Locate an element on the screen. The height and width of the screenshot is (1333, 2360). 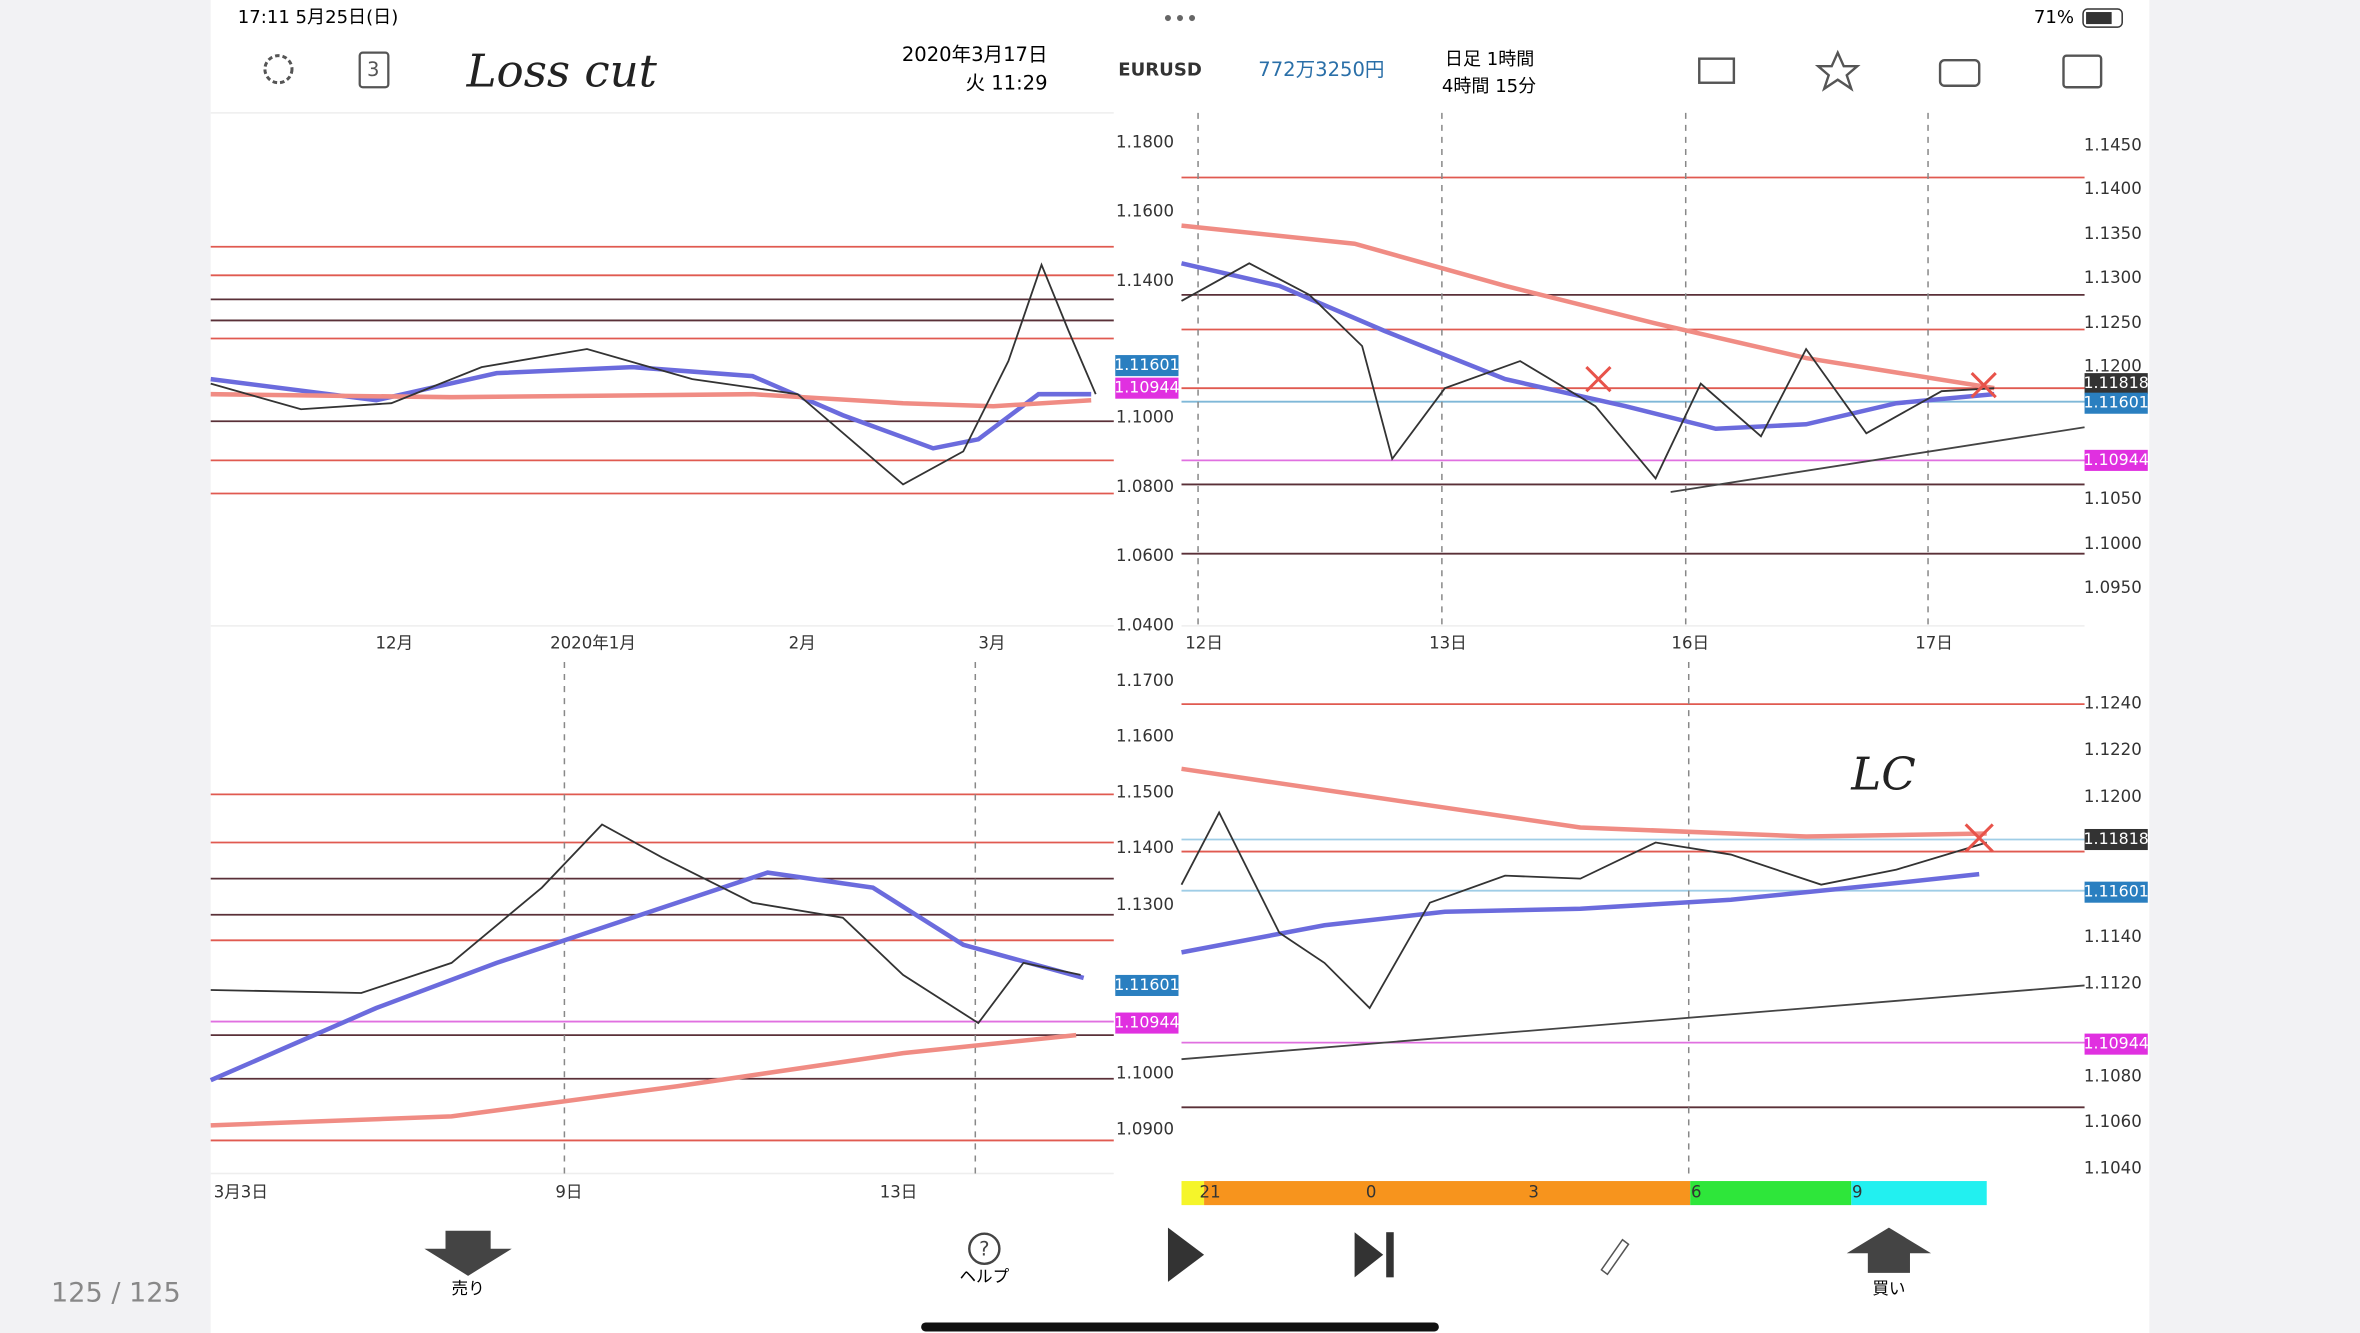
y-axis-label: 1.1240 is located at coordinates (2113, 703).